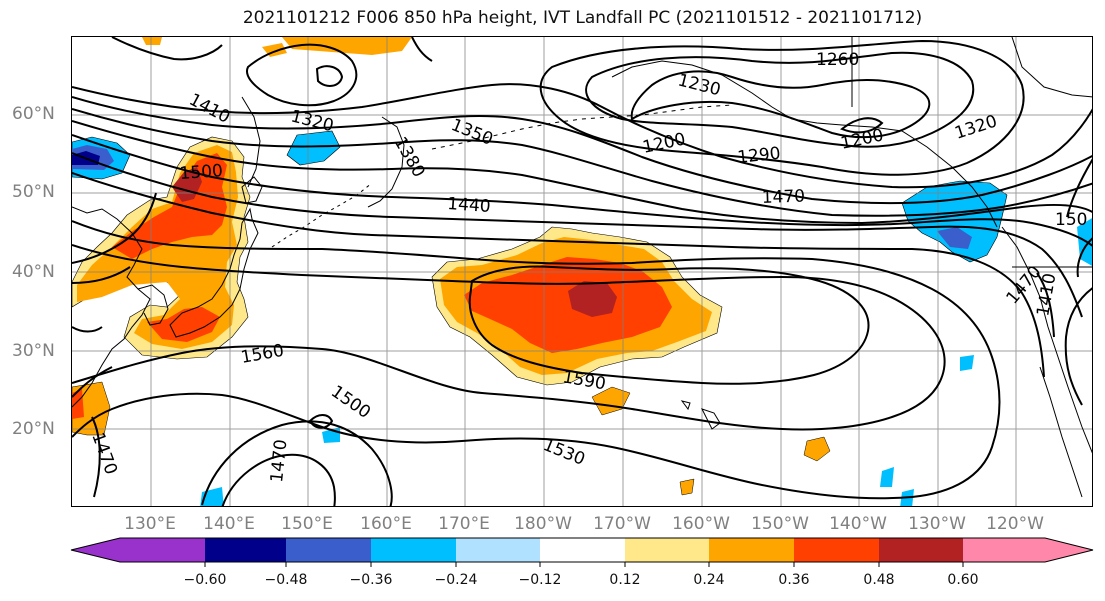 The image size is (1105, 601). Describe the element at coordinates (464, 524) in the screenshot. I see `lon-label-170e: 170°E` at that location.